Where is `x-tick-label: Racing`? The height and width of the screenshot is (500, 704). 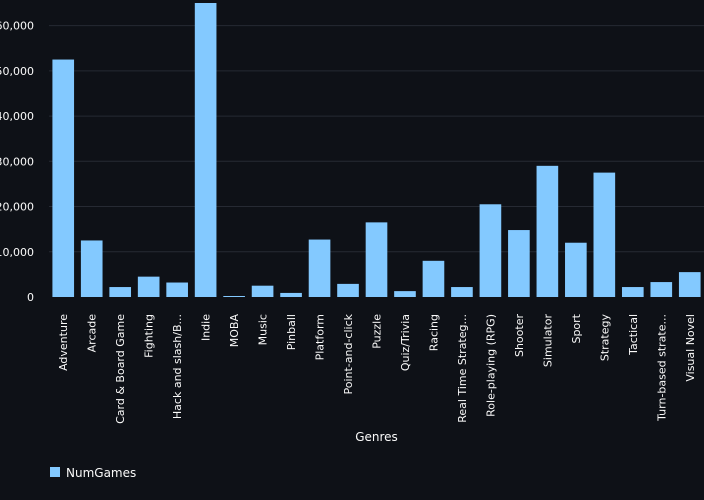
x-tick-label: Racing is located at coordinates (433, 332).